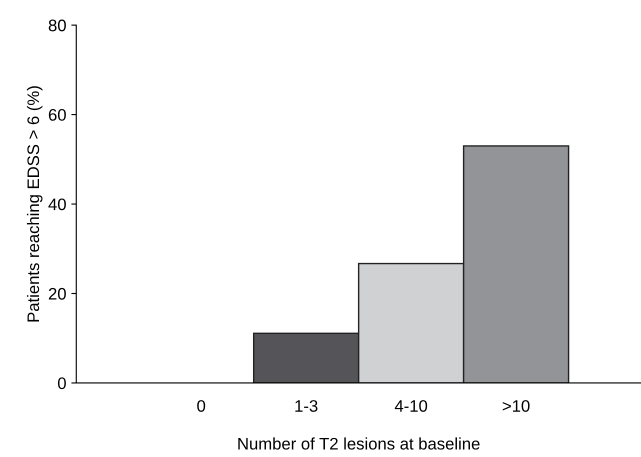 The image size is (641, 457). I want to click on x-tick-label: 1-3, so click(306, 406).